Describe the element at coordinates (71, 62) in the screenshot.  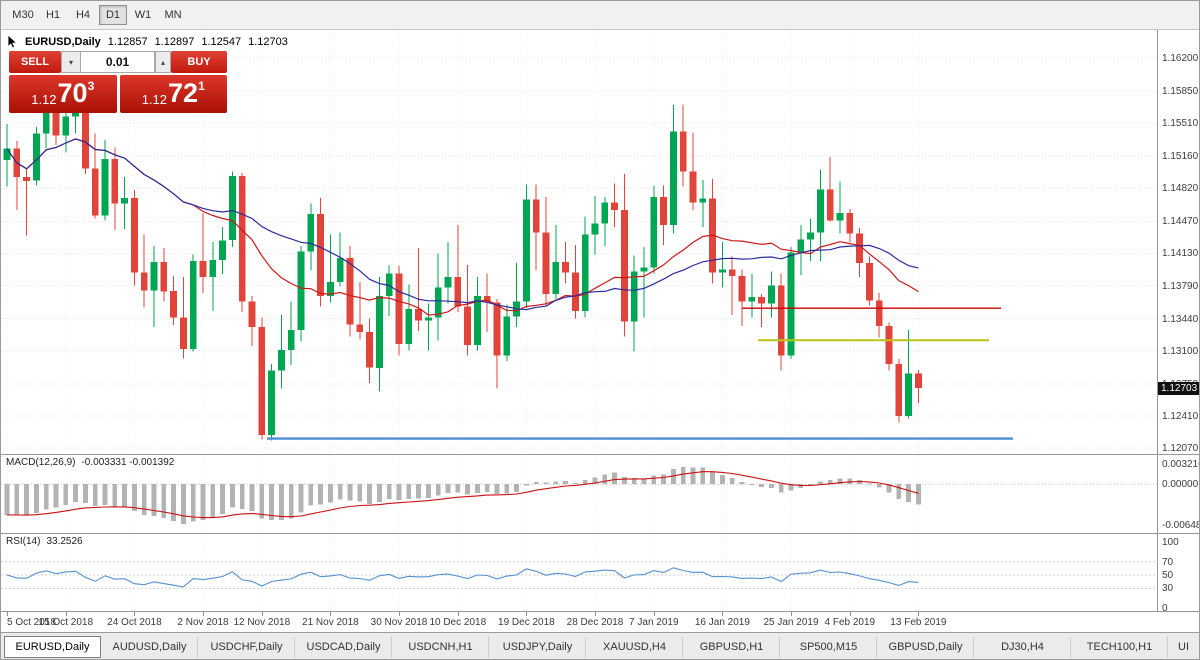
I see `lot-down-button: ▾` at that location.